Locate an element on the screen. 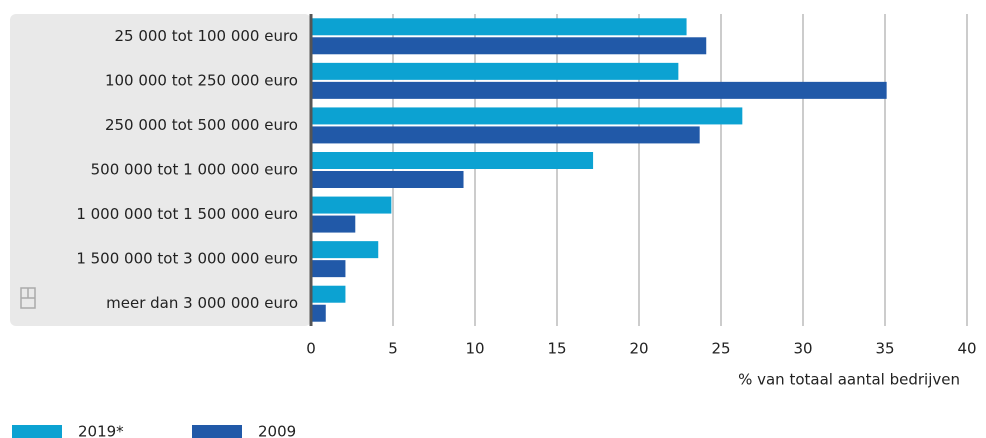  x-tick-label: 5 is located at coordinates (393, 349).